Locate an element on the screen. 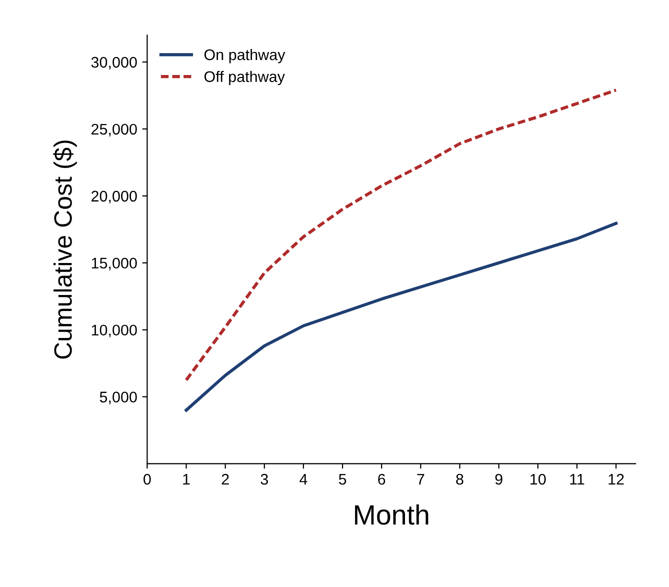 This screenshot has height=587, width=669. x-tick-label: 12 is located at coordinates (616, 479).